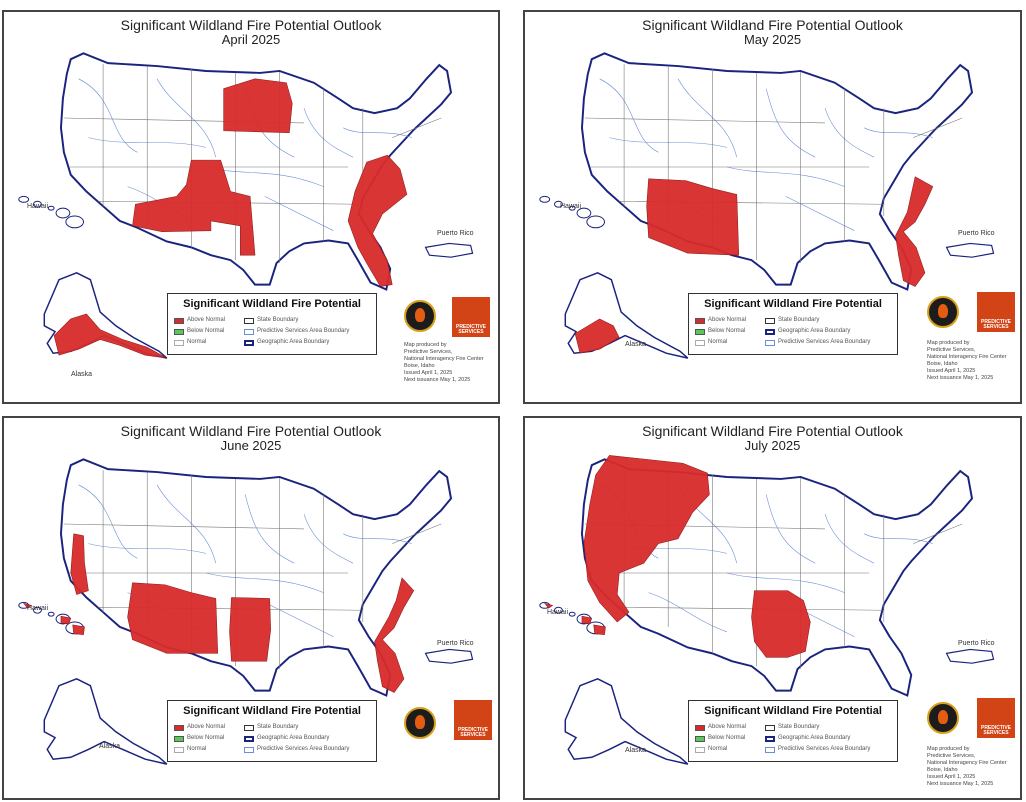 The image size is (1026, 802). I want to click on legend-label: State Boundary, so click(799, 320).